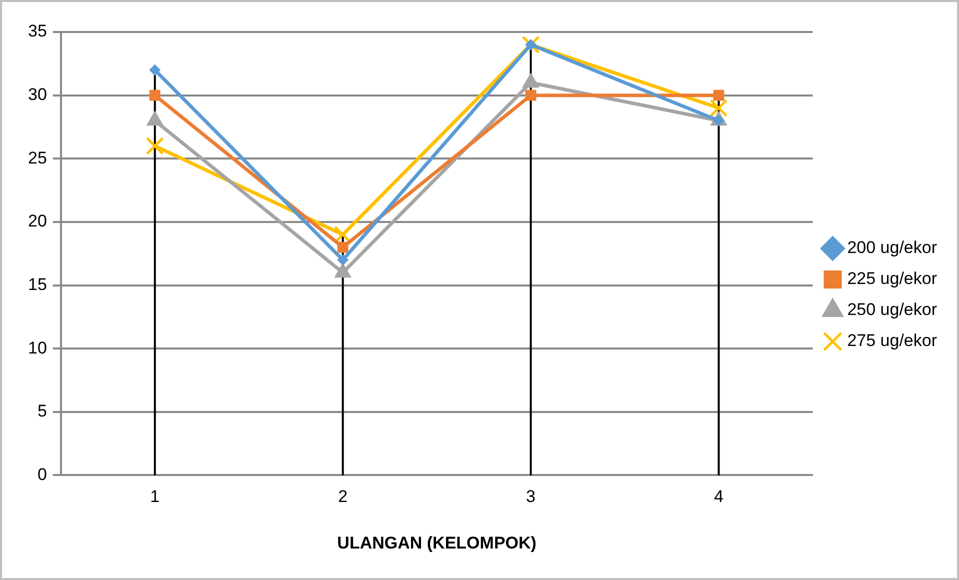 This screenshot has width=959, height=580. I want to click on x-tick-label: 1, so click(155, 496).